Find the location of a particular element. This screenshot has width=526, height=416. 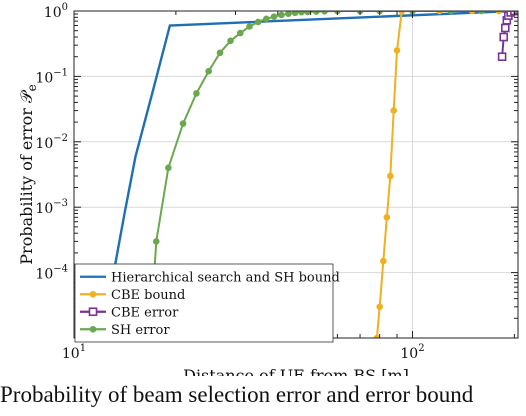

legend-label: CBE error is located at coordinates (145, 312).